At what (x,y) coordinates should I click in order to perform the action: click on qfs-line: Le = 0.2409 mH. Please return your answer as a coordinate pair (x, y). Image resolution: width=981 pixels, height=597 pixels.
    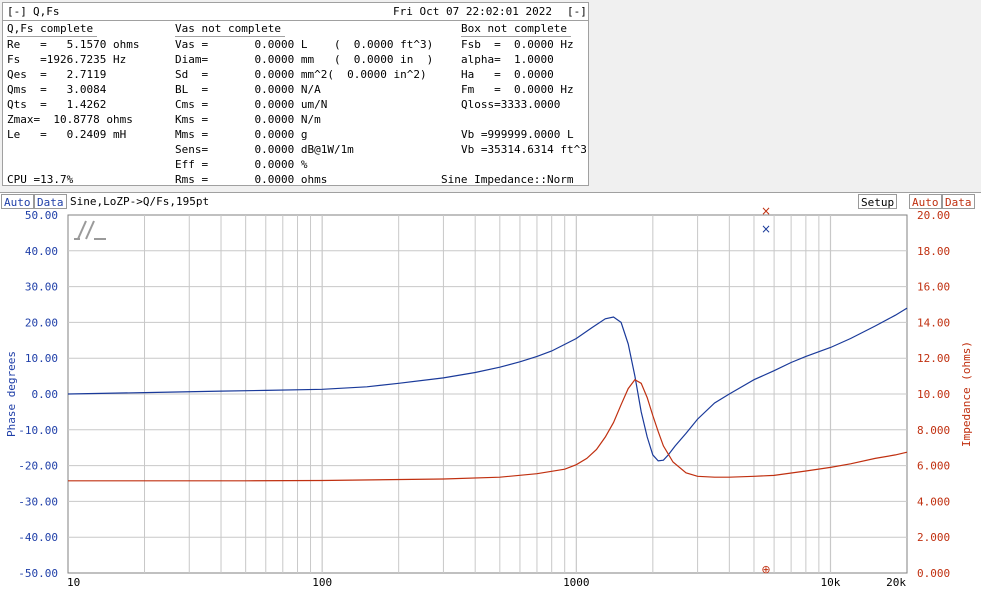
    Looking at the image, I should click on (67, 134).